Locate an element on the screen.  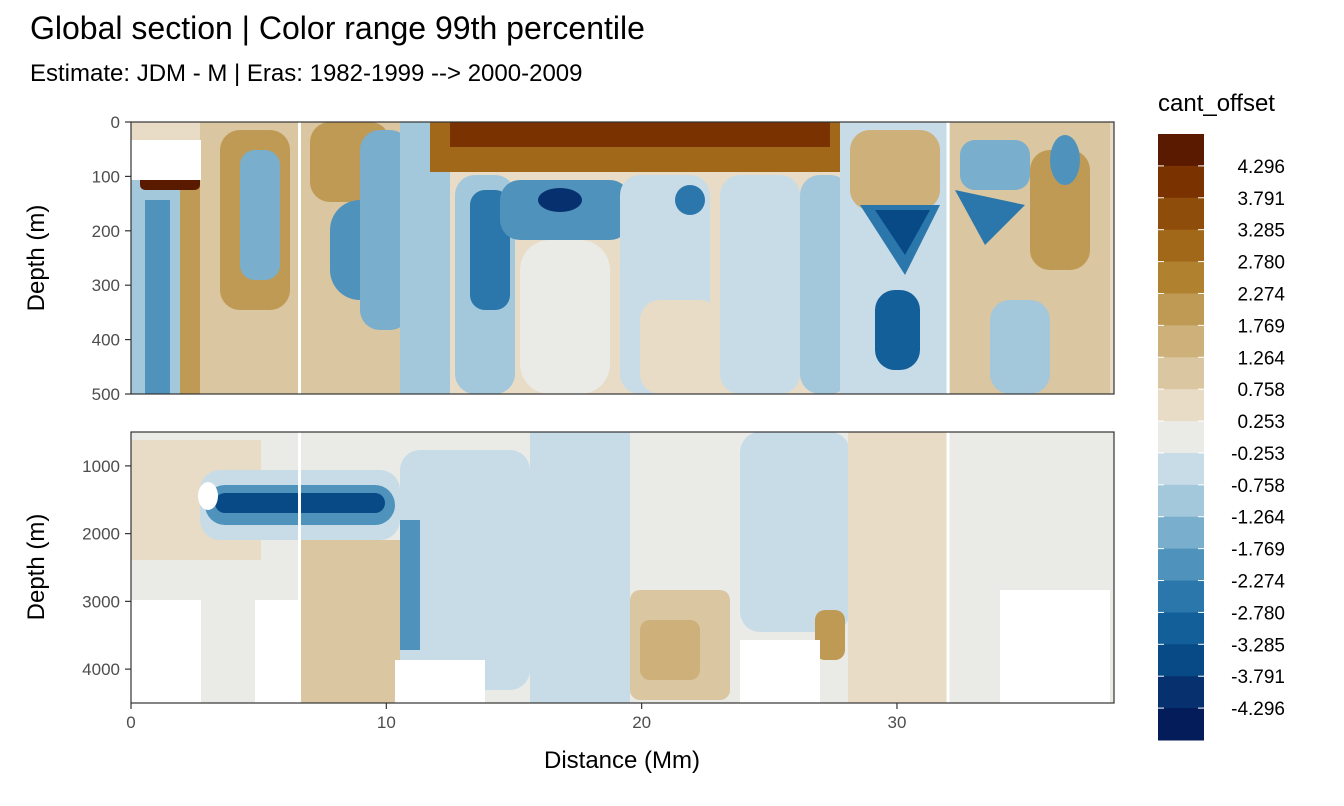
legend-label: 3.791 is located at coordinates (1261, 199).